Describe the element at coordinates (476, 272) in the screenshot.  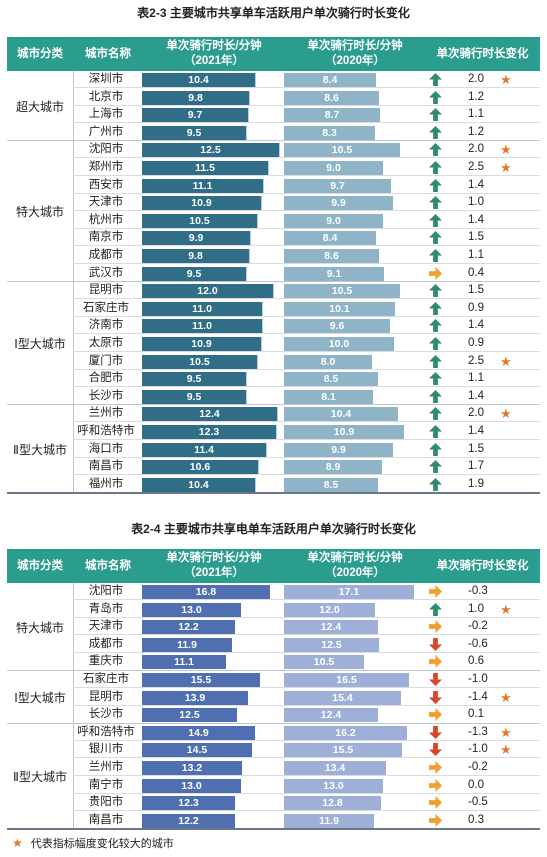
I see `change-value: 0.4` at that location.